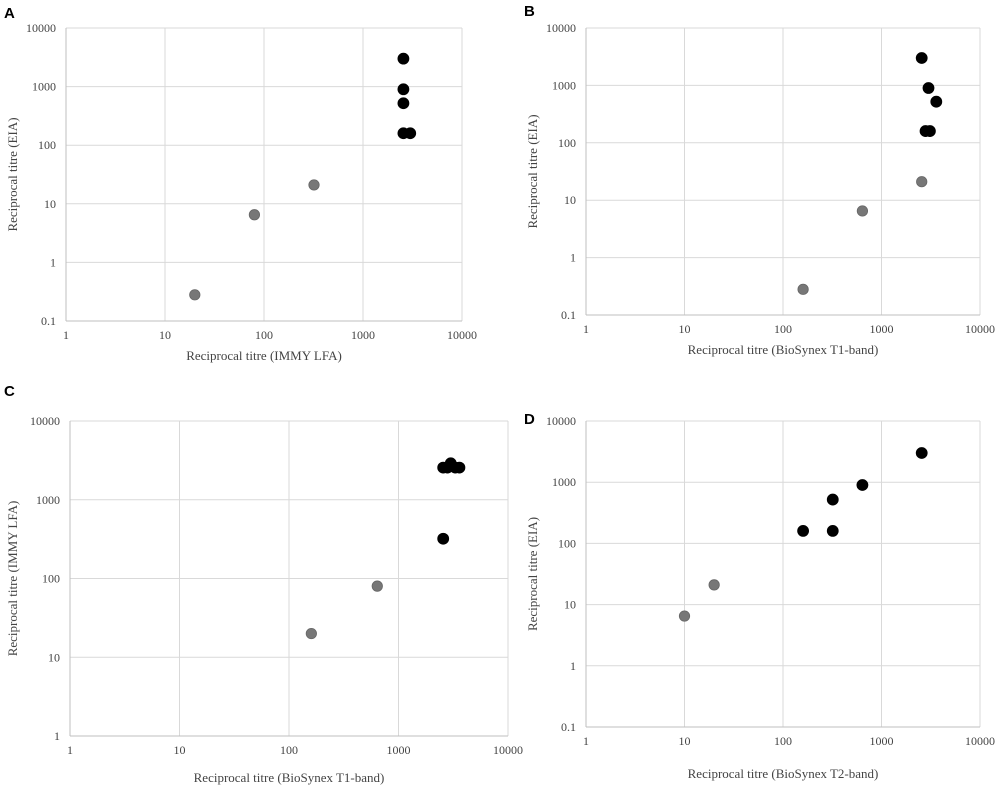 The height and width of the screenshot is (794, 1000). Describe the element at coordinates (264, 355) in the screenshot. I see `x-axis-title: Reciprocal titre (IMMY LFA)` at that location.